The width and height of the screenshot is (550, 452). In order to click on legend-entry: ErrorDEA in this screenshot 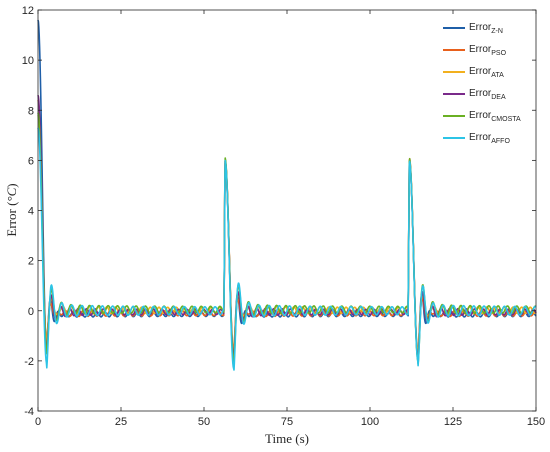, I will do `click(487, 94)`.